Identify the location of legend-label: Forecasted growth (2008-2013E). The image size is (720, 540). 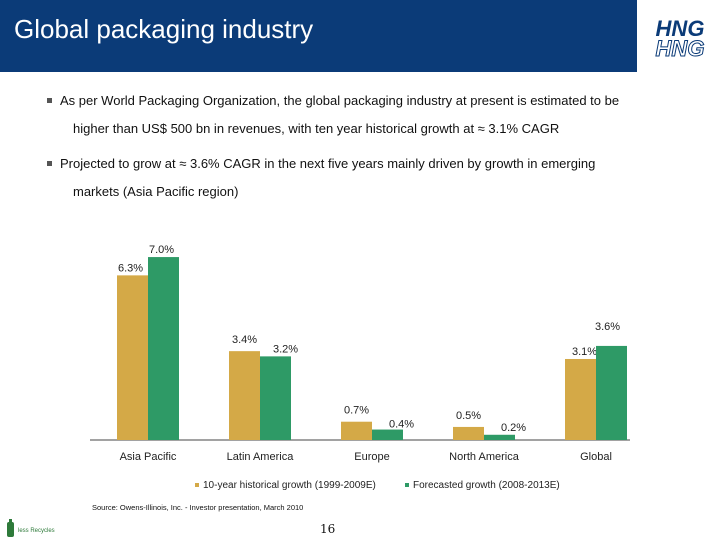
(486, 485).